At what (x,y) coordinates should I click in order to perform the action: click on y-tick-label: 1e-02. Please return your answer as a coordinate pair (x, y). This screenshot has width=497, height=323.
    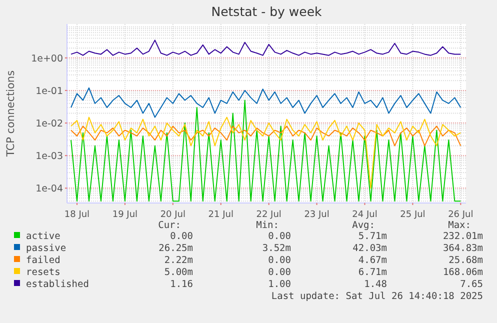
    Looking at the image, I should click on (49, 124).